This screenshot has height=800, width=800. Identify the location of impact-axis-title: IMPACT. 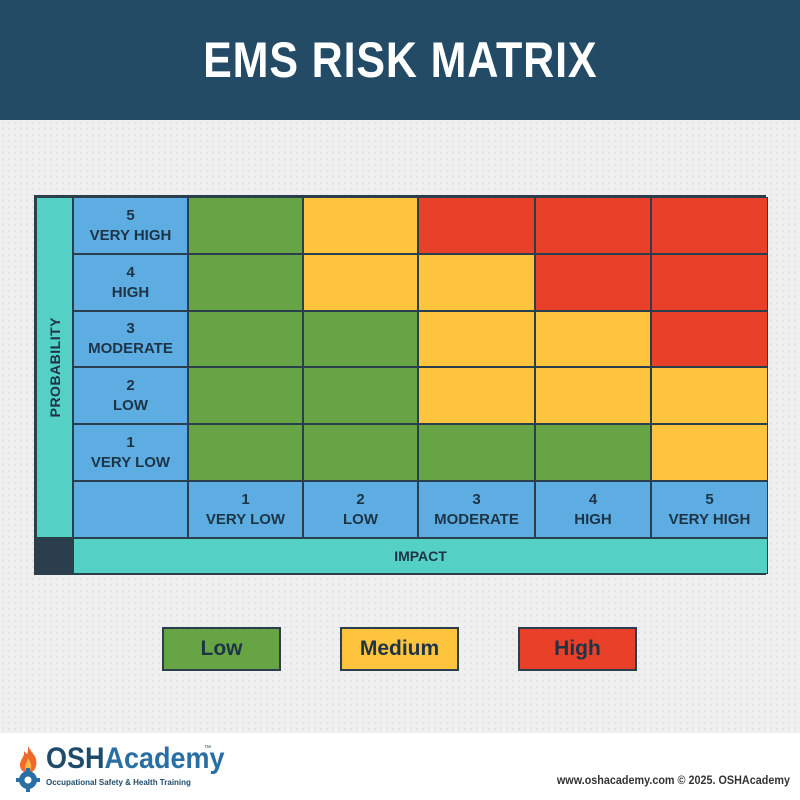
(420, 556).